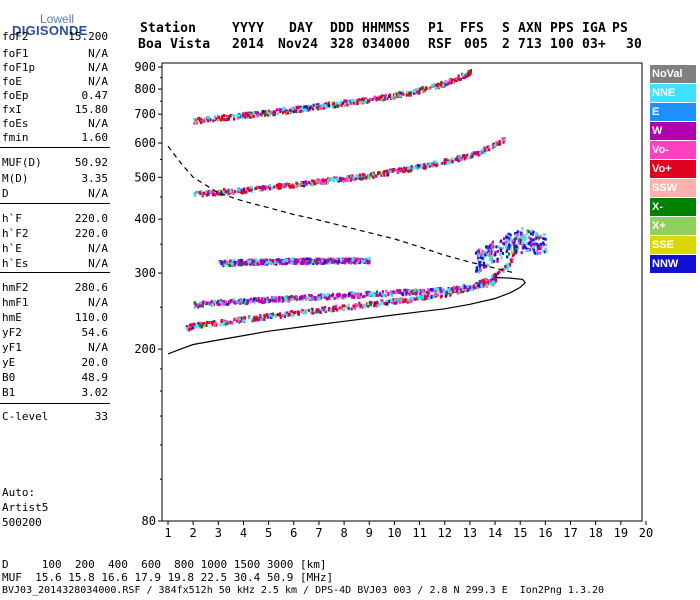  Describe the element at coordinates (98, 123) in the screenshot. I see `param-value: N/A` at that location.